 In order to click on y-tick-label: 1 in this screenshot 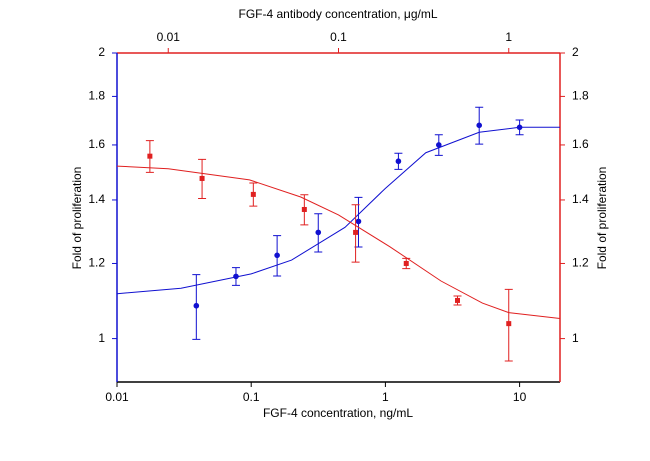, I will do `click(101, 338)`.